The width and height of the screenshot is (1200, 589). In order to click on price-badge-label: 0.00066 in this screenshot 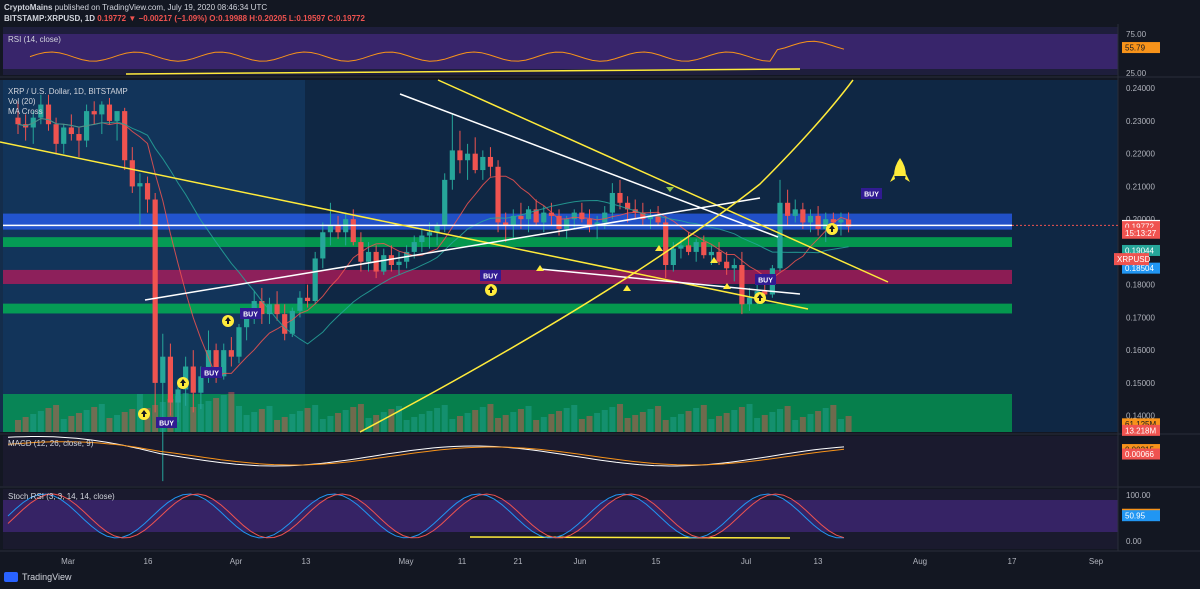, I will do `click(1139, 454)`.